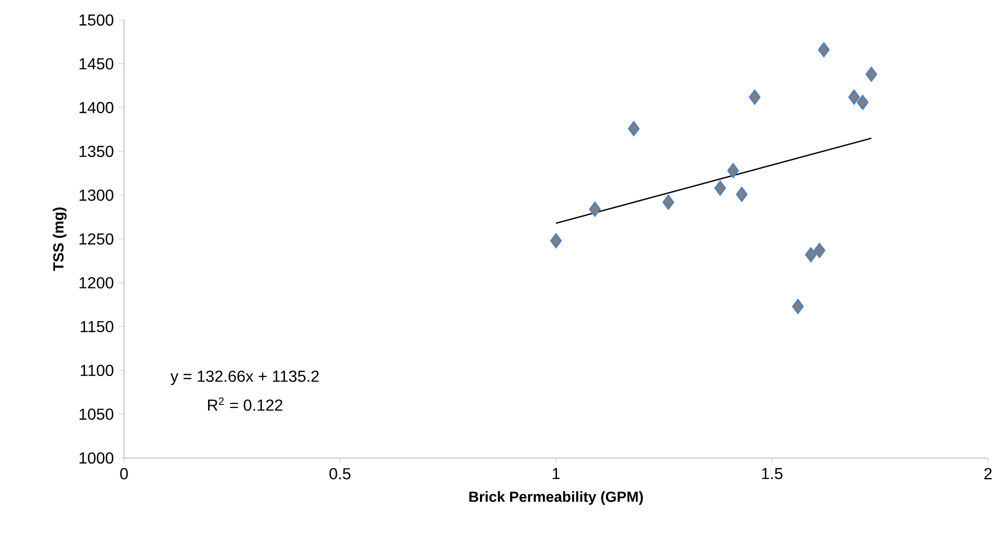 The height and width of the screenshot is (546, 1000). Describe the element at coordinates (97, 326) in the screenshot. I see `y-tick-label: 1150` at that location.